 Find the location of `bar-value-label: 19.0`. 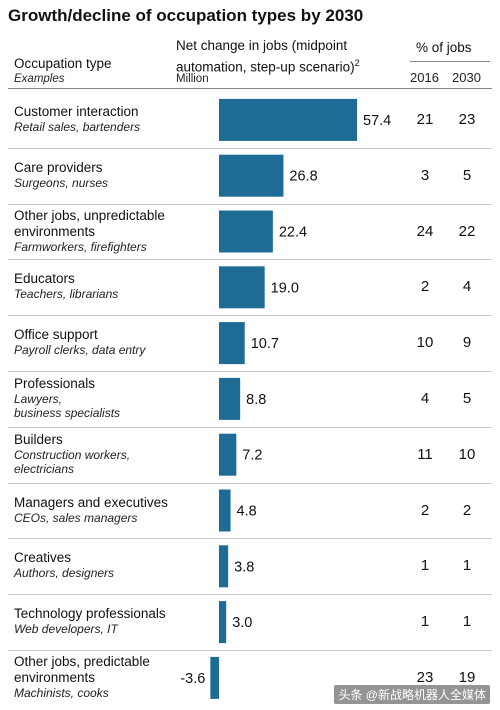

bar-value-label: 19.0 is located at coordinates (285, 288).